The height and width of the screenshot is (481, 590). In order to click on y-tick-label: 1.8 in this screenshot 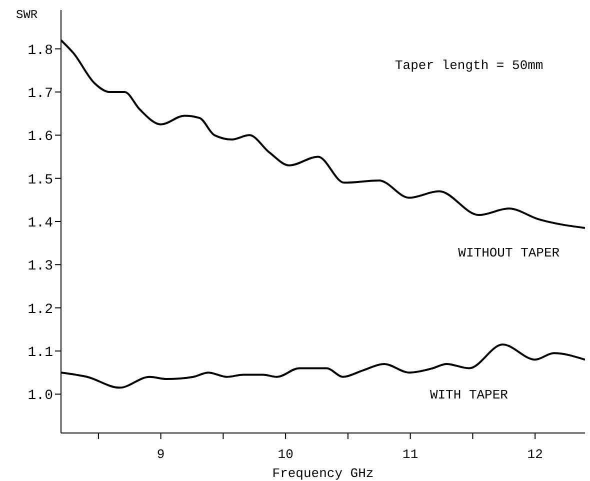, I will do `click(40, 50)`.